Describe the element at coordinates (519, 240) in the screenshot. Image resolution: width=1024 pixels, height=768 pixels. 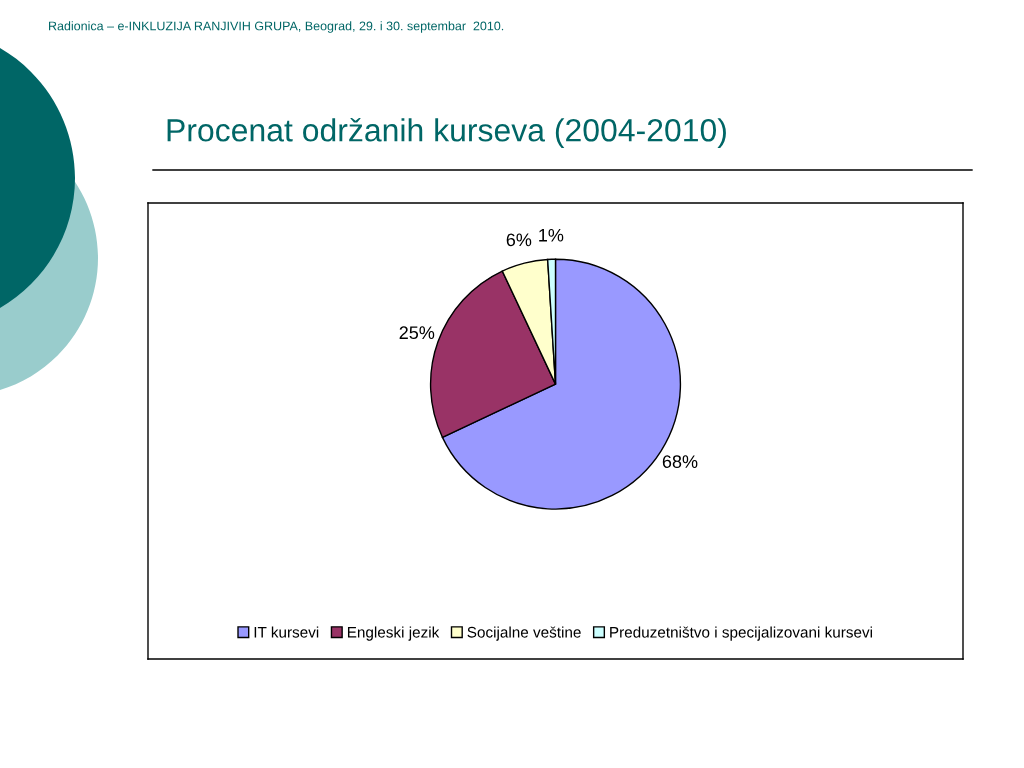
I see `data-label: 6%` at that location.